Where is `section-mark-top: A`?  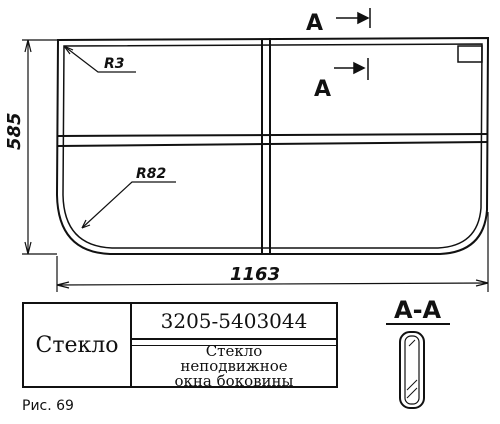
section-mark-top: A is located at coordinates (314, 23).